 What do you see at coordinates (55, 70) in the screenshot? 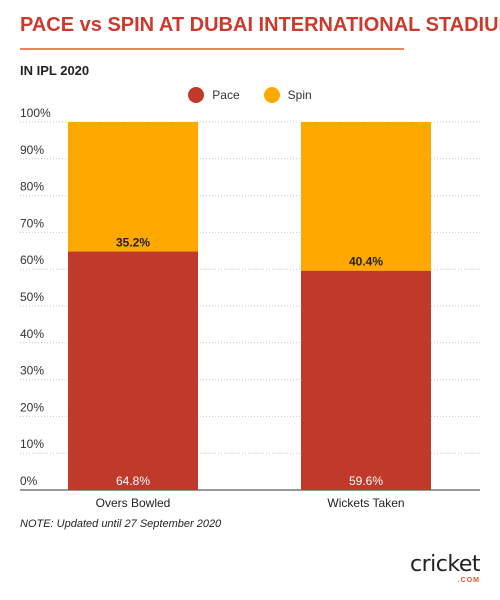
I see `chart-subtitle: IN IPL 2020` at bounding box center [55, 70].